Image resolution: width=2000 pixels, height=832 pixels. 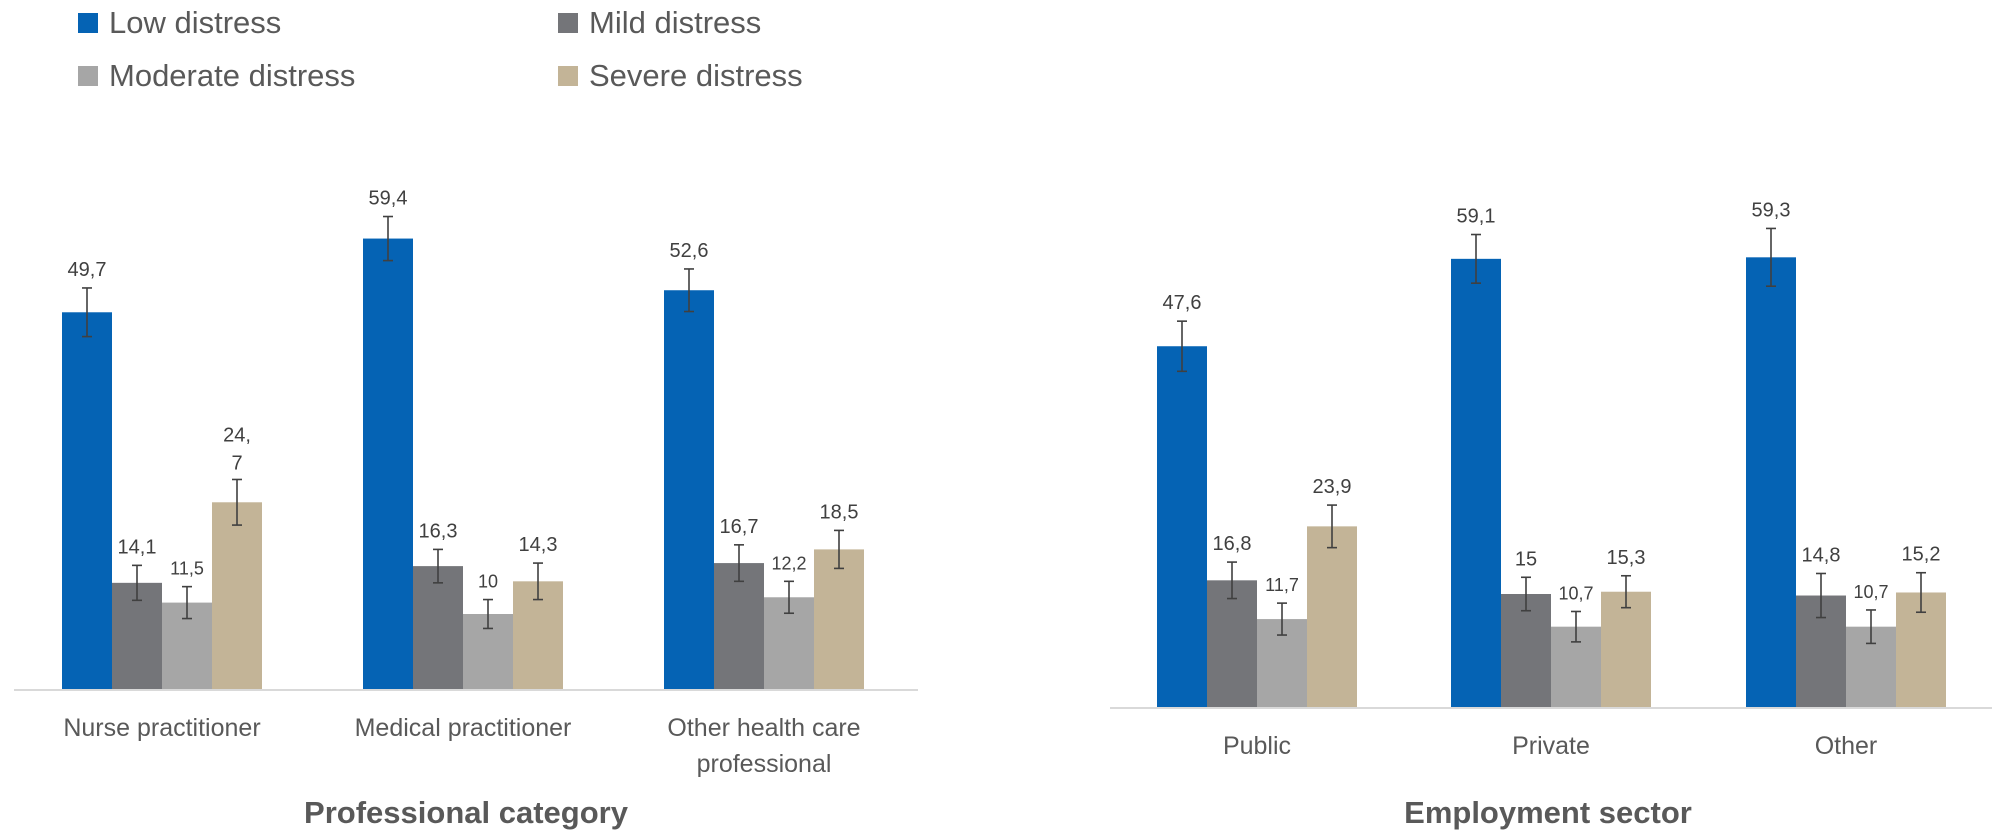 I want to click on bar-private-mild-distress, so click(x=1526, y=651).